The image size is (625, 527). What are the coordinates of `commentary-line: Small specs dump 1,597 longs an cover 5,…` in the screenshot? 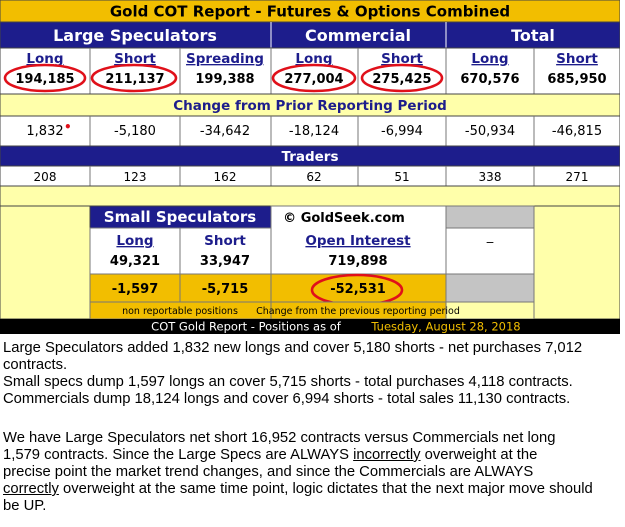 It's located at (288, 382).